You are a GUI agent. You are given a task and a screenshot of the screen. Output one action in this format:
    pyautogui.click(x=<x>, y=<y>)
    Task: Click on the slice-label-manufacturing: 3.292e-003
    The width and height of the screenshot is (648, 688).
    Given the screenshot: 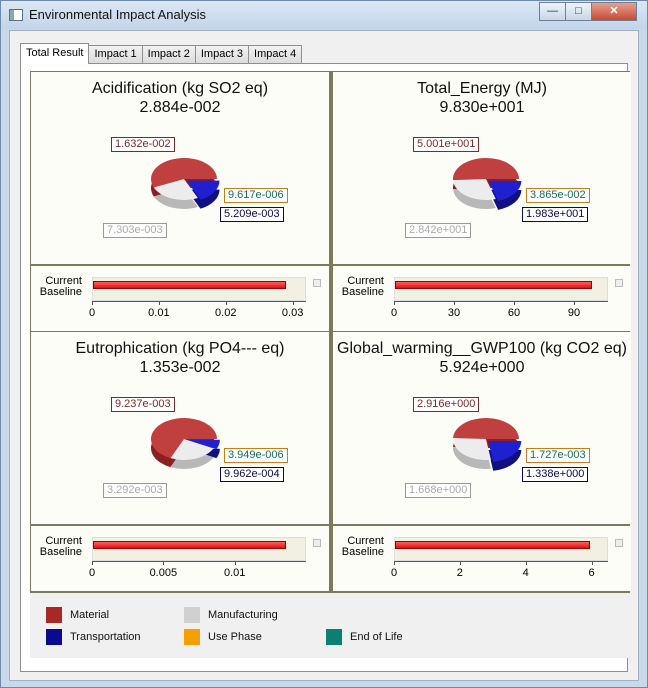 What is the action you would take?
    pyautogui.click(x=135, y=490)
    